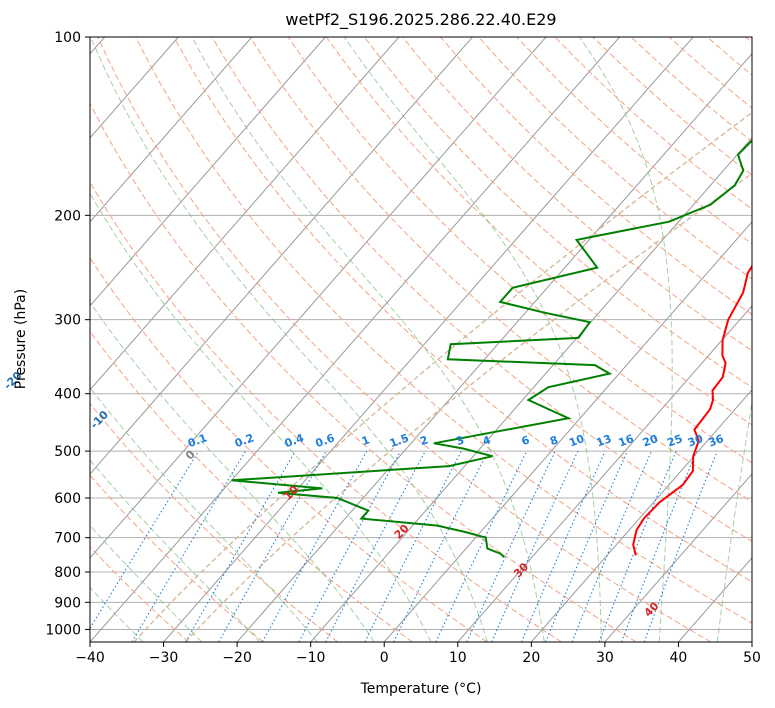  Describe the element at coordinates (650, 441) in the screenshot. I see `mixing-ratio-label: 20` at that location.